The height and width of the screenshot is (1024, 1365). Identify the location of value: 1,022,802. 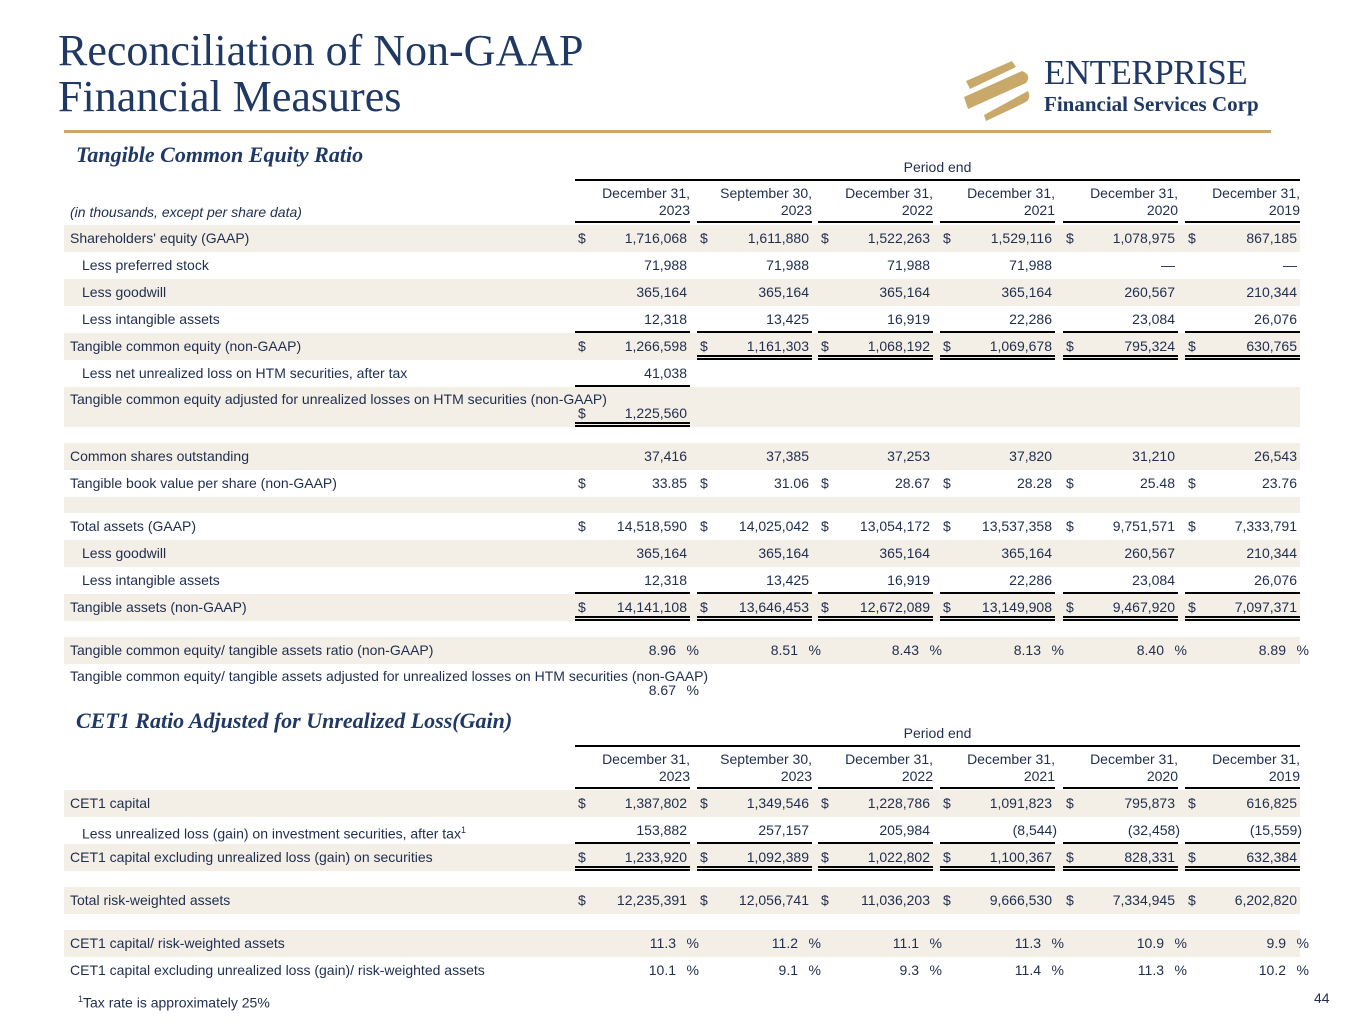
(898, 857).